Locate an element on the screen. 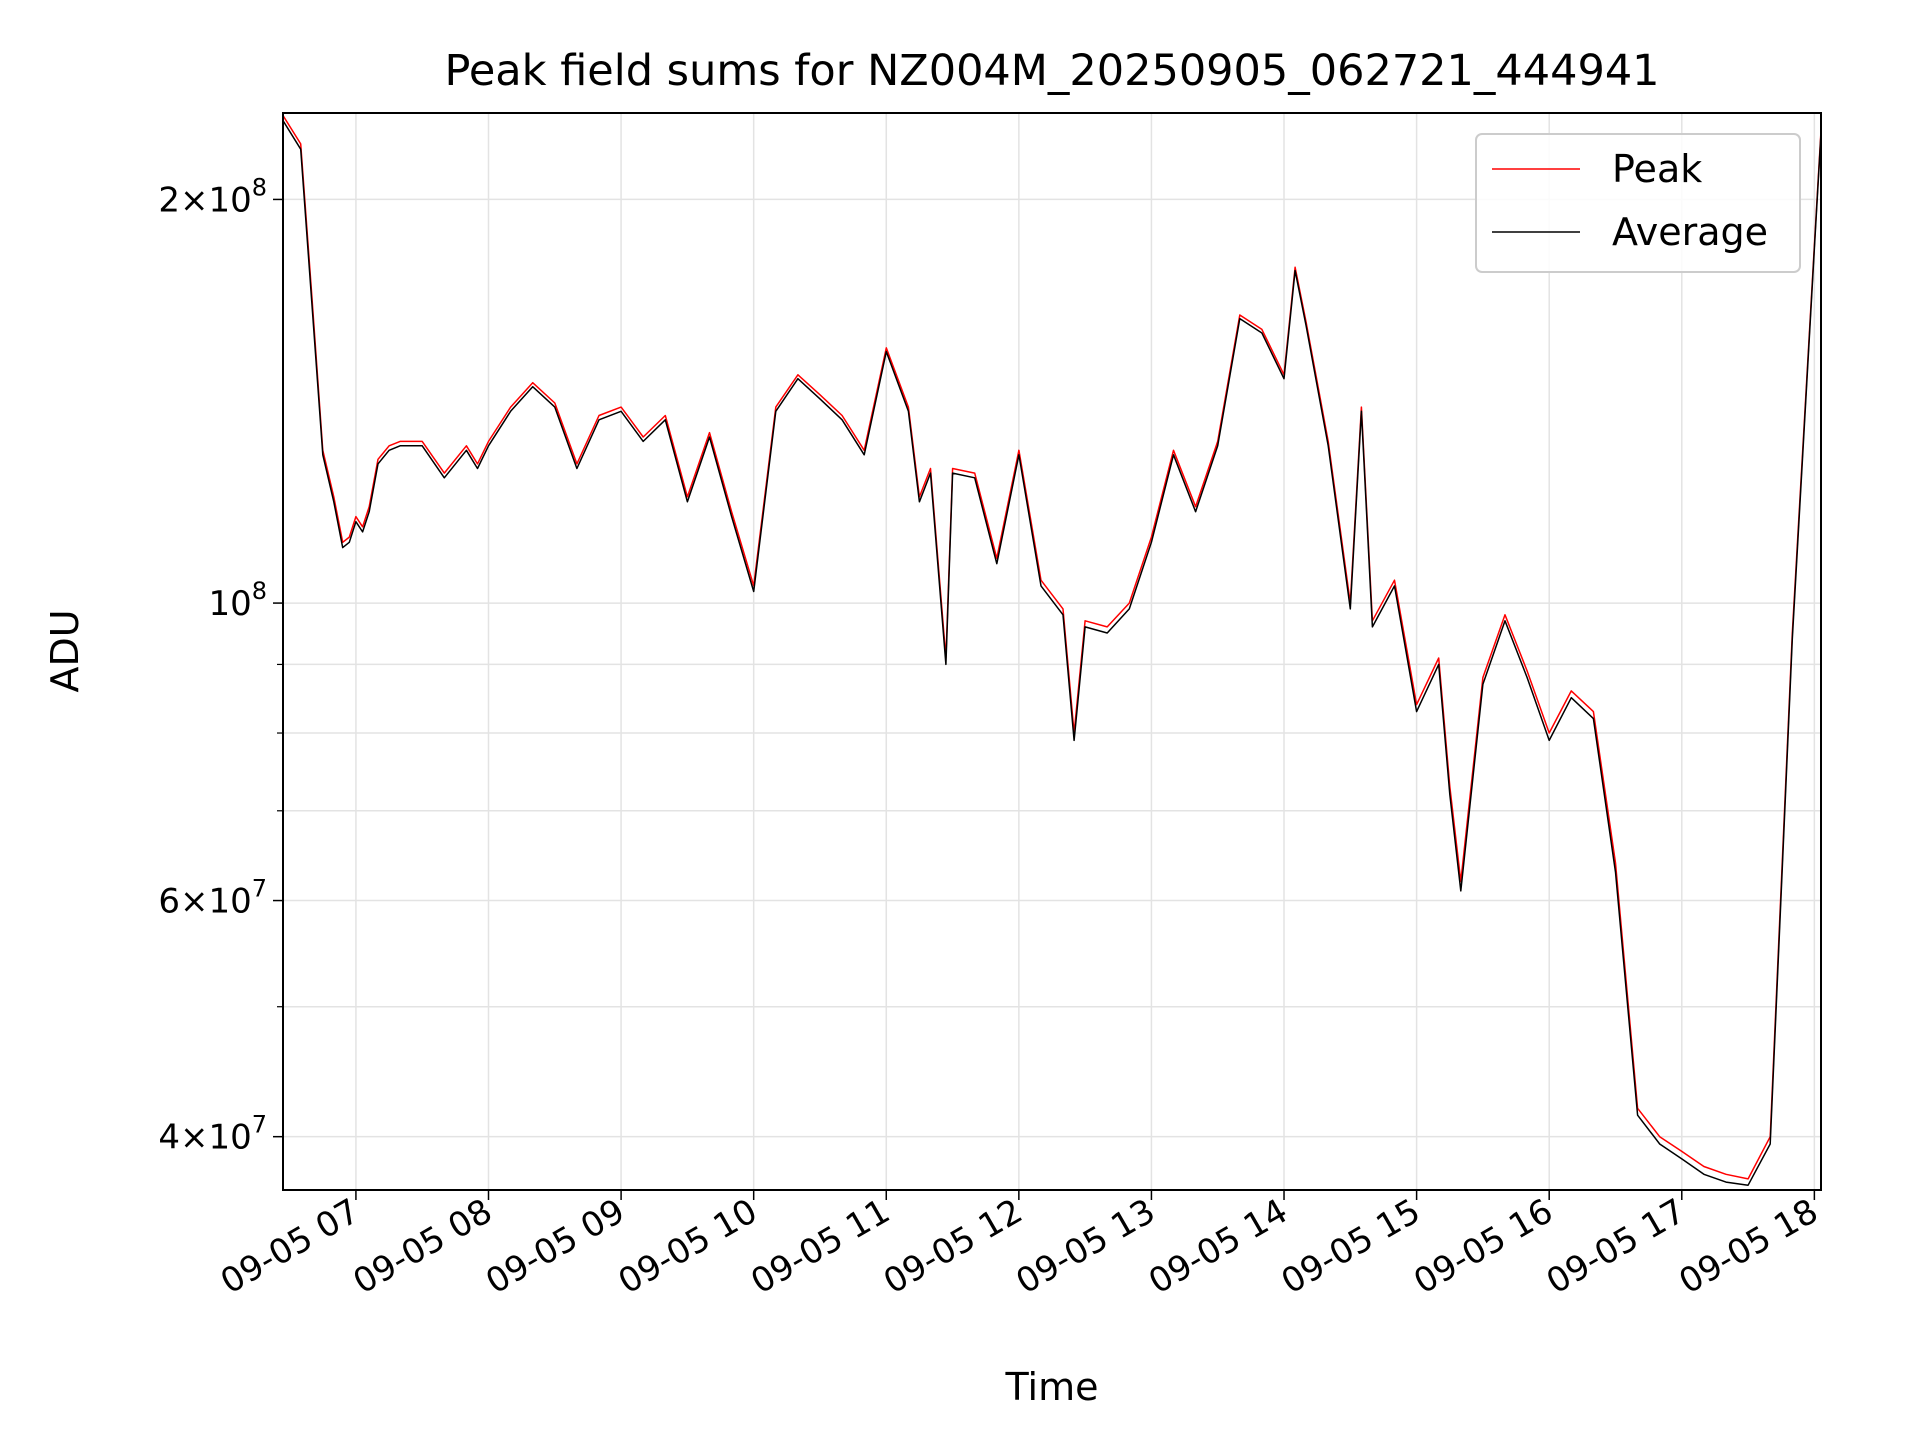  legend-label-average: Average is located at coordinates (1690, 232).